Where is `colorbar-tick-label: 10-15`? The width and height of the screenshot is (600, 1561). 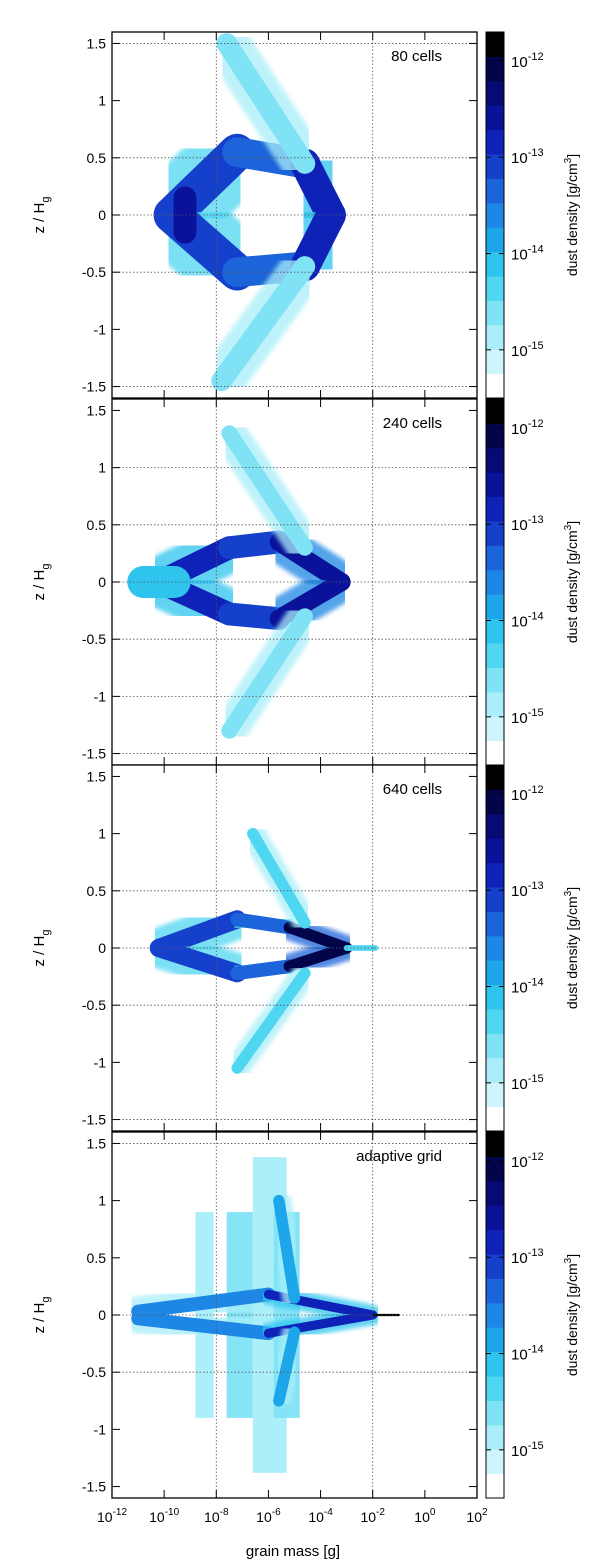 colorbar-tick-label: 10-15 is located at coordinates (527, 1083).